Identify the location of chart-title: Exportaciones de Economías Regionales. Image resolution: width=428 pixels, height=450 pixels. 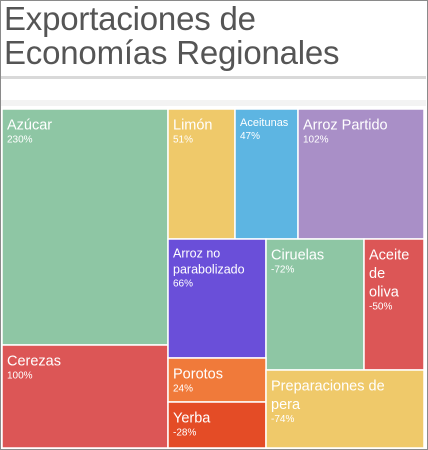
(172, 35).